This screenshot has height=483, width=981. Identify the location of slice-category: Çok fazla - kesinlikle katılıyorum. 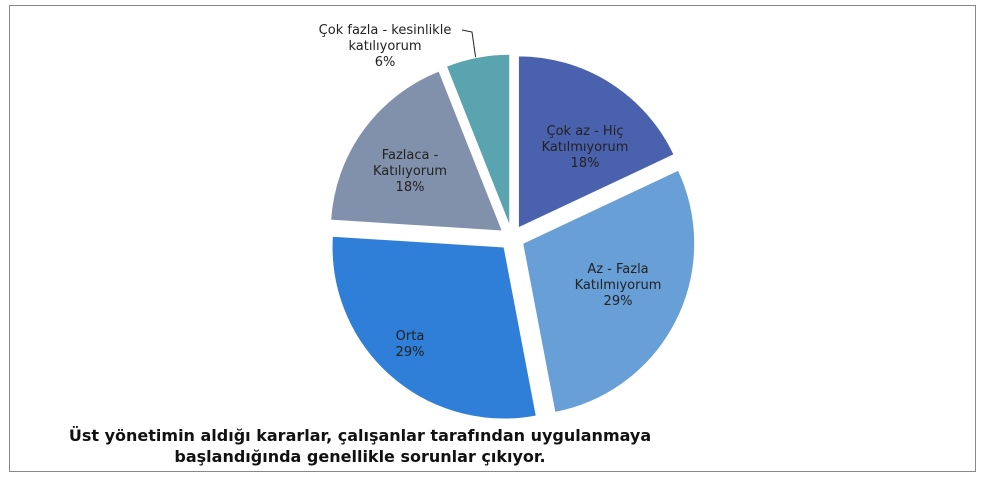
(385, 38).